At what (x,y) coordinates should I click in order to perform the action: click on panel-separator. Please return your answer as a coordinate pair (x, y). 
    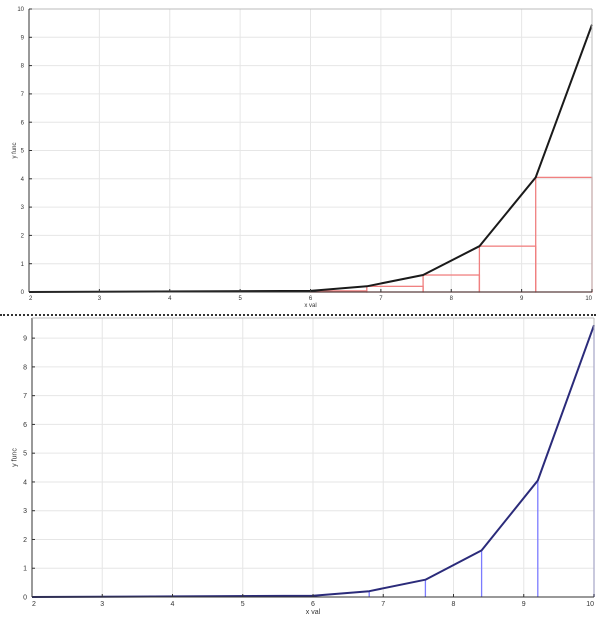
    Looking at the image, I should click on (298, 315).